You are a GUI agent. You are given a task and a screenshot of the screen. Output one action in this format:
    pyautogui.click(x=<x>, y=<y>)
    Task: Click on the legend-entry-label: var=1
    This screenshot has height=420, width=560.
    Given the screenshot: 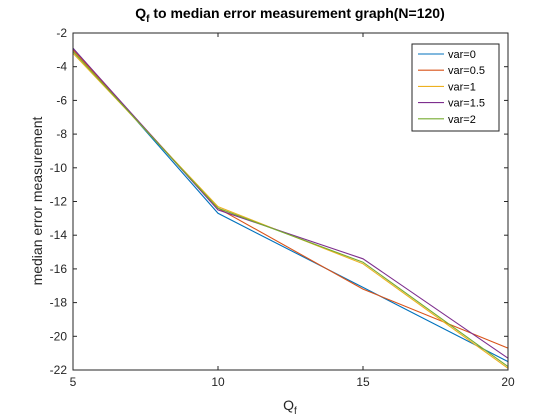 What is the action you would take?
    pyautogui.click(x=462, y=87)
    